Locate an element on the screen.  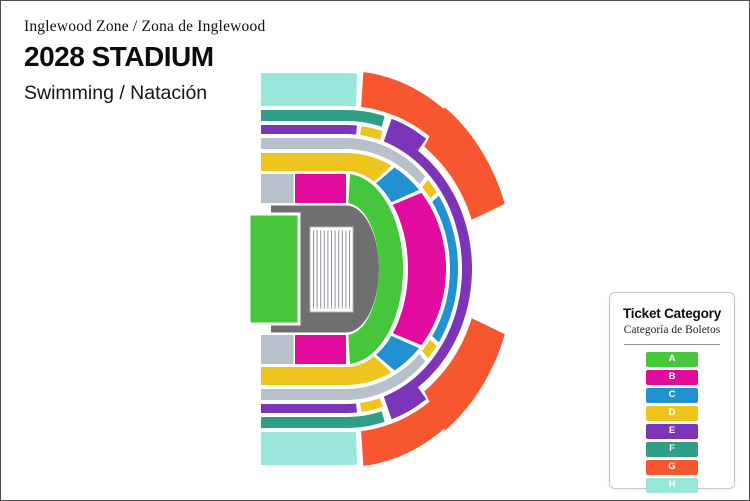
section-A-block is located at coordinates (274, 269).